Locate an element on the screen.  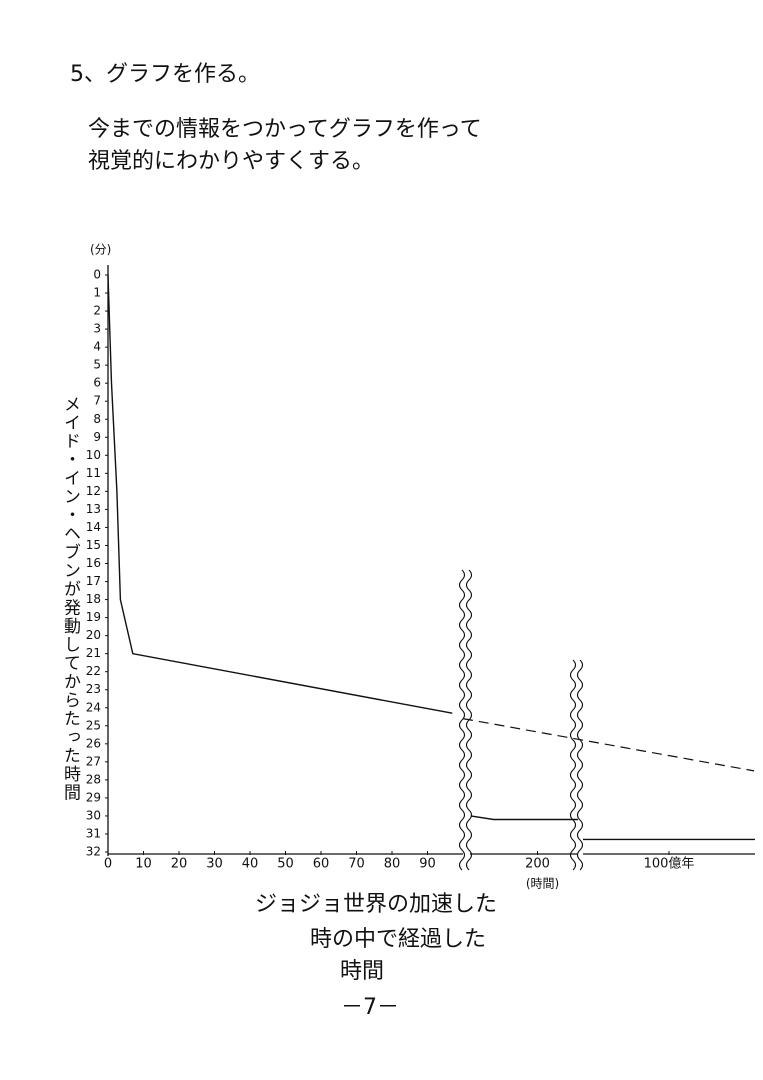
data-line is located at coordinates (524, 818).